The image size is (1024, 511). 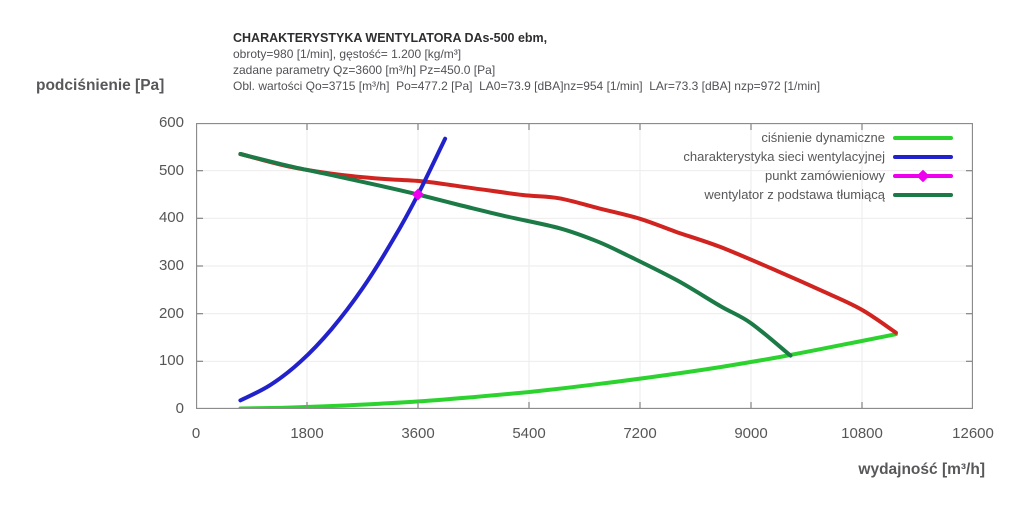 What do you see at coordinates (100, 85) in the screenshot?
I see `y-axis-title: podciśnienie [Pa]` at bounding box center [100, 85].